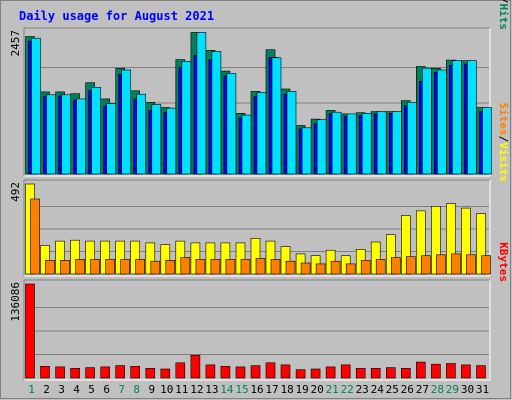  I want to click on x-tick-1: 1, so click(31, 389).